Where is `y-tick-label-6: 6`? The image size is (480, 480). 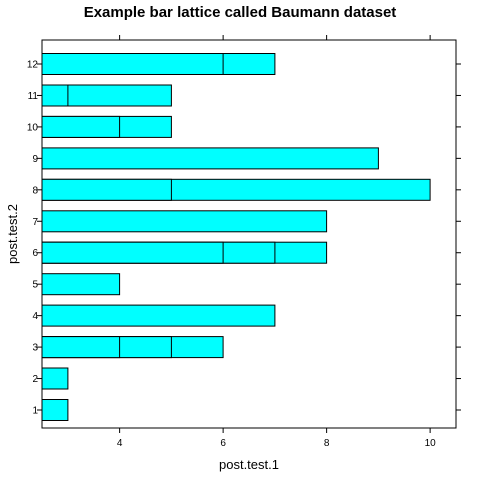
y-tick-label-6: 6 is located at coordinates (35, 253).